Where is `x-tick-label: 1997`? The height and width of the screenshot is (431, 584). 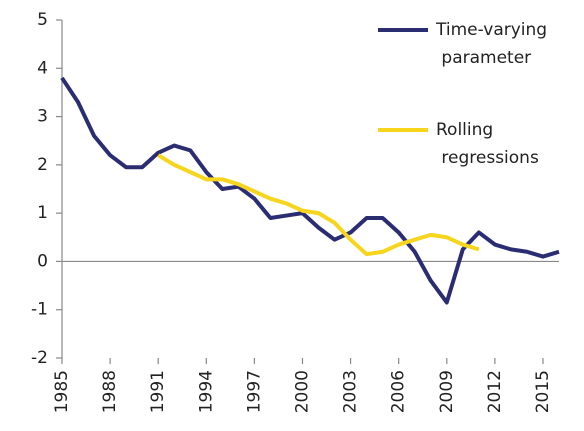
x-tick-label: 1997 is located at coordinates (254, 391).